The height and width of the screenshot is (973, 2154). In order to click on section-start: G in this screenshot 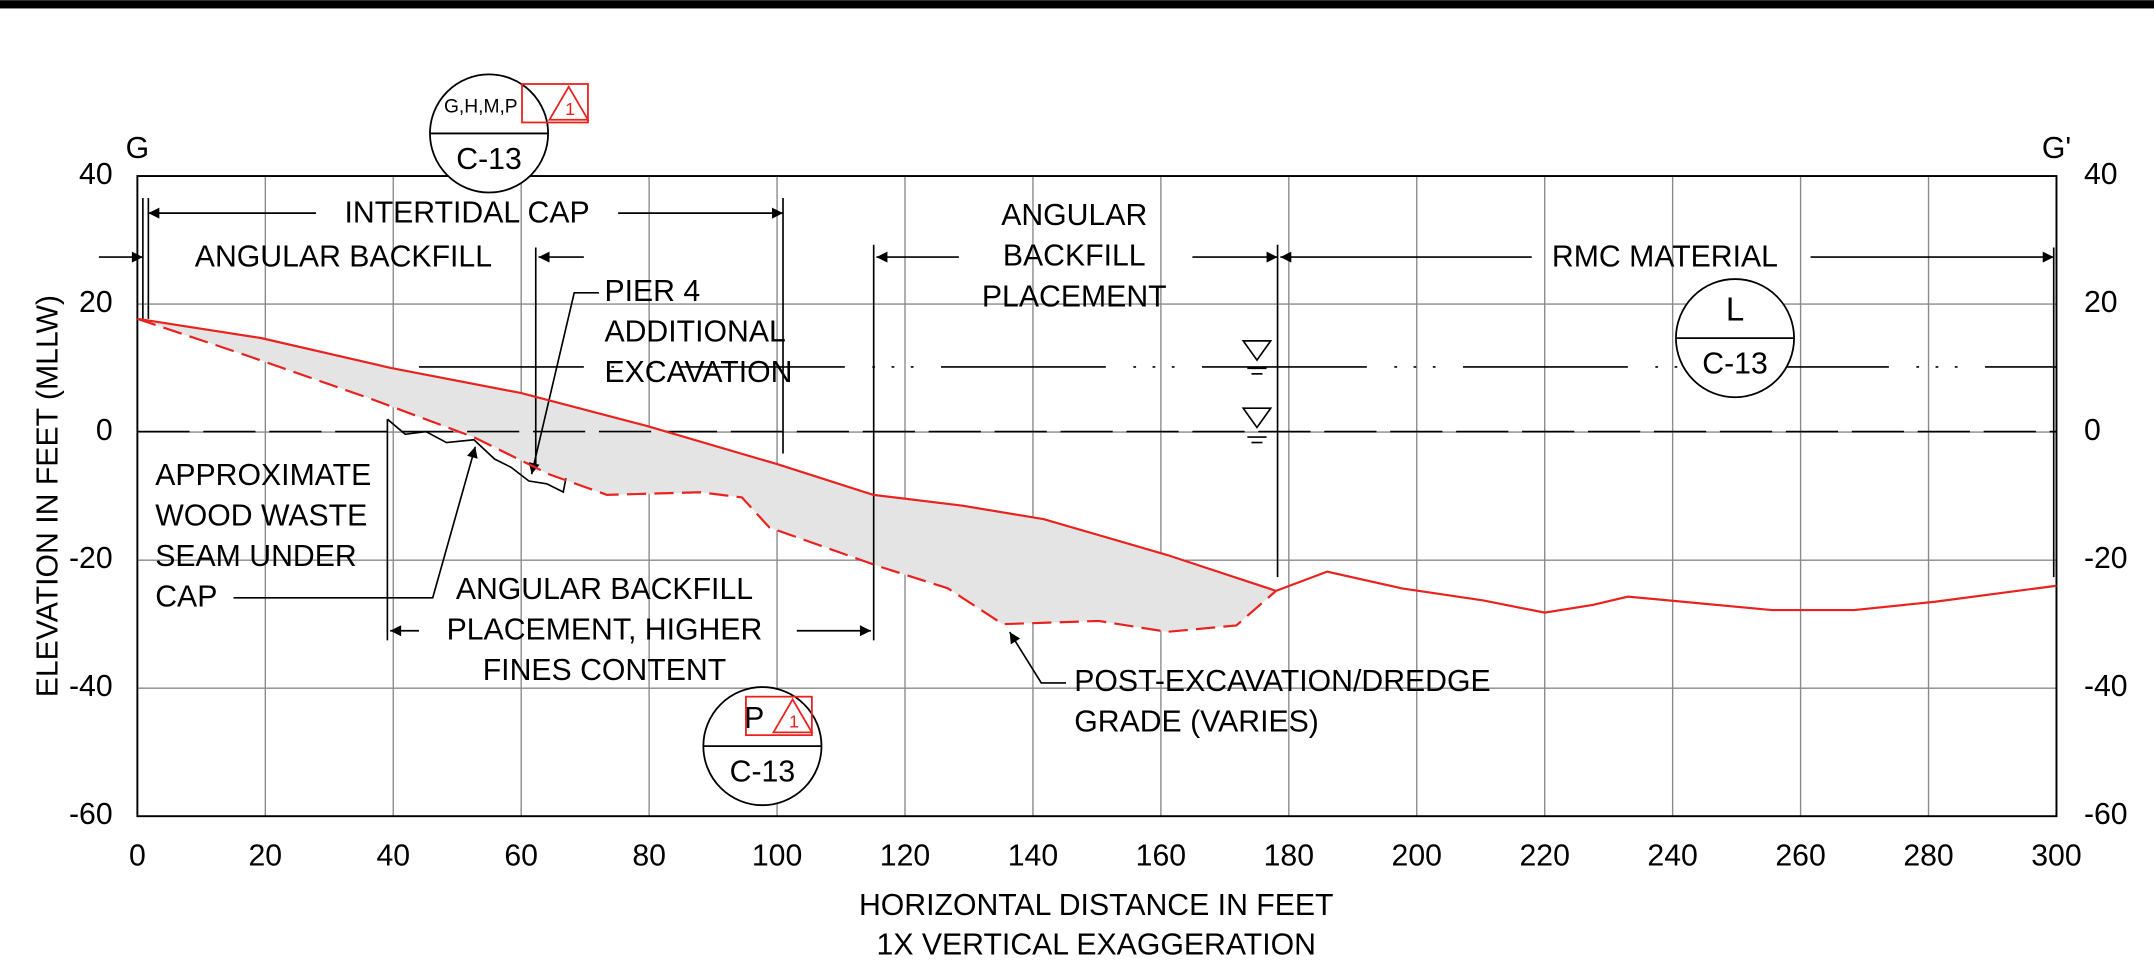, I will do `click(138, 148)`.